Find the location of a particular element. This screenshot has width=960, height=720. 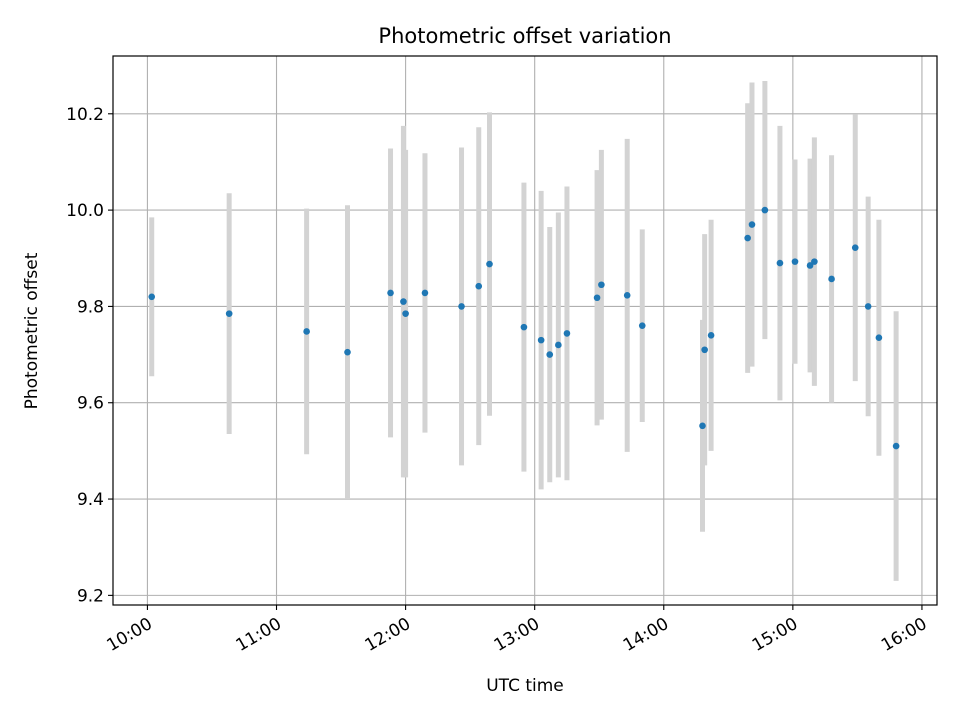

y-axis-label: Photometric offset is located at coordinates (32, 330).